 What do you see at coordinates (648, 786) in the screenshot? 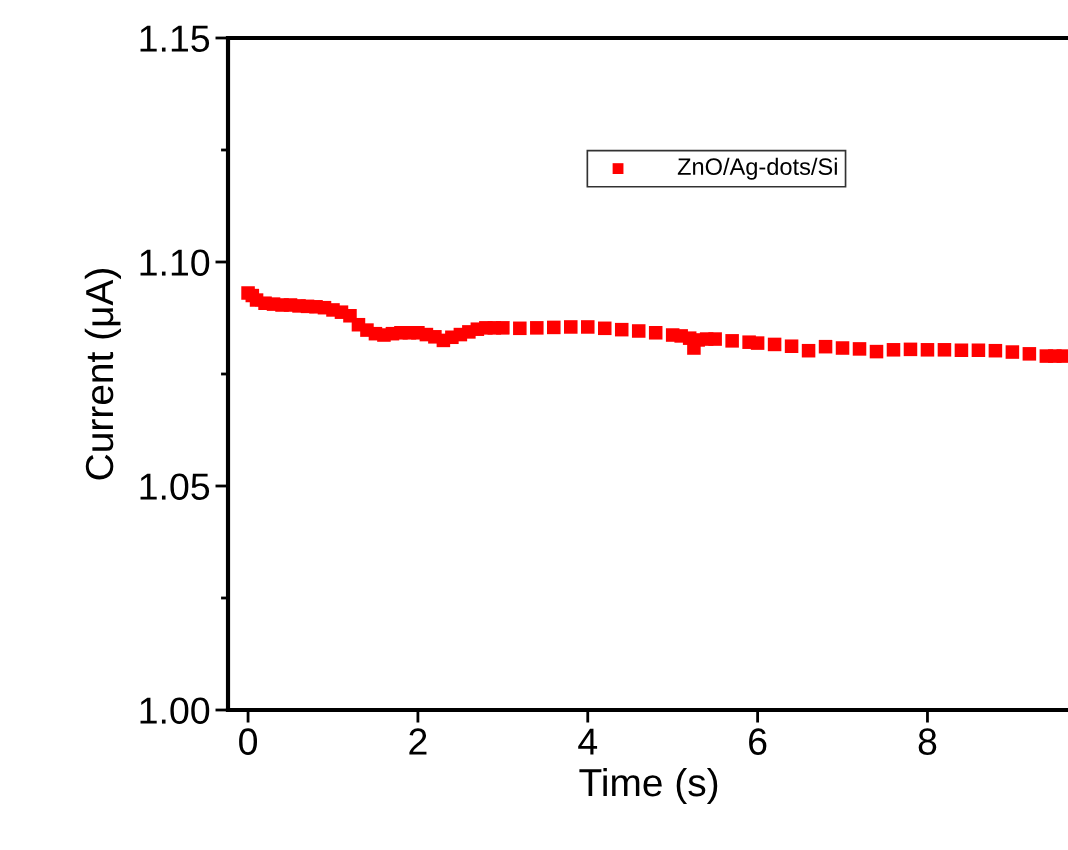
I see `x-axis-title: Time (s)` at bounding box center [648, 786].